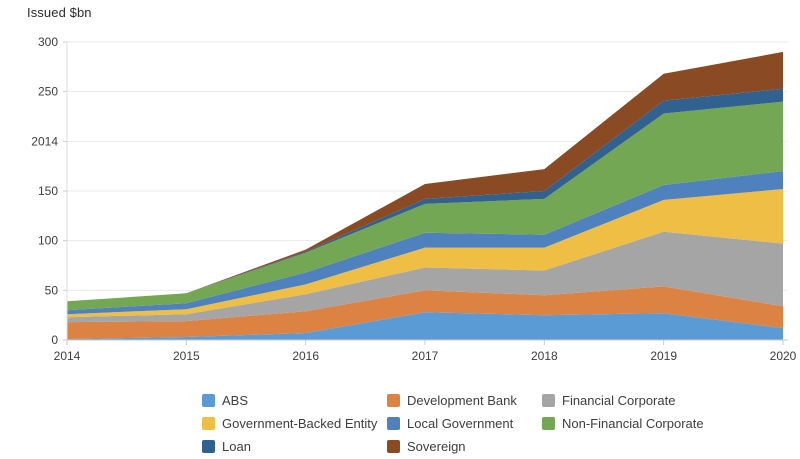 Image resolution: width=800 pixels, height=459 pixels. I want to click on legend-item-sovereign: Sovereign, so click(464, 446).